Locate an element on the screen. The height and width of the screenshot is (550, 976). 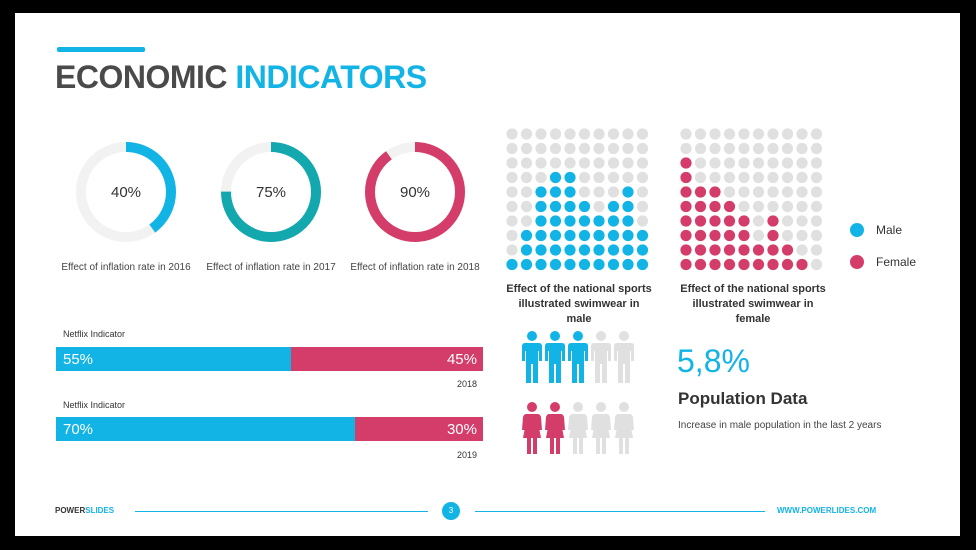
population-title: Population Data is located at coordinates (743, 398).